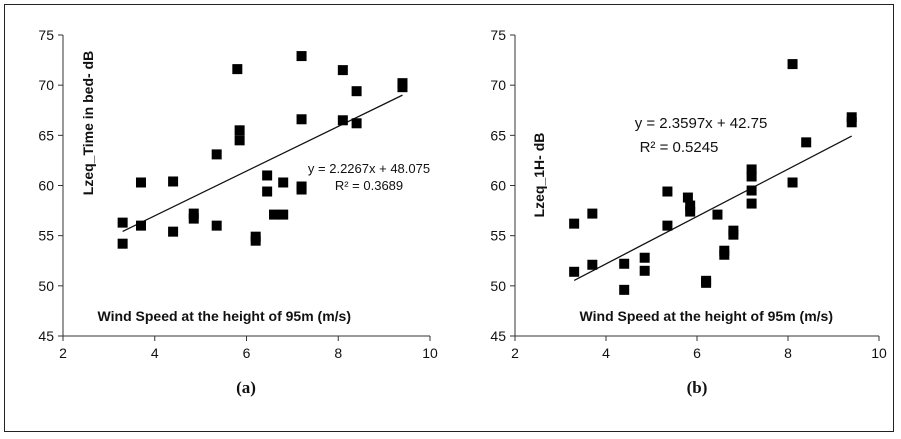  What do you see at coordinates (88, 123) in the screenshot?
I see `y-axis-label: Lzeq_Time in bed- dB` at bounding box center [88, 123].